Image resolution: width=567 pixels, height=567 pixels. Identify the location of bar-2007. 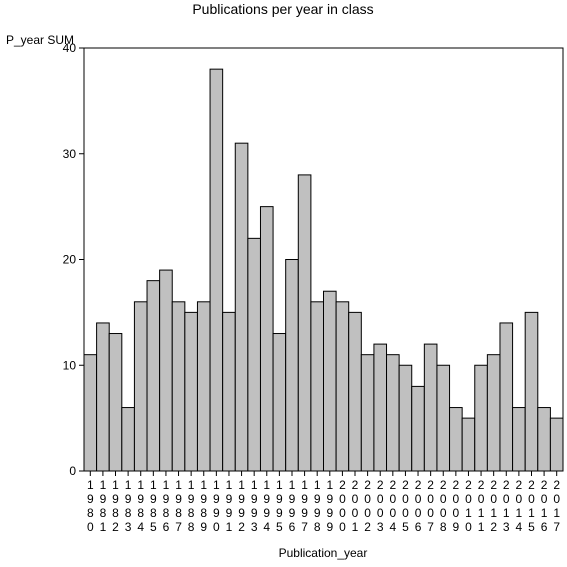
(430, 407).